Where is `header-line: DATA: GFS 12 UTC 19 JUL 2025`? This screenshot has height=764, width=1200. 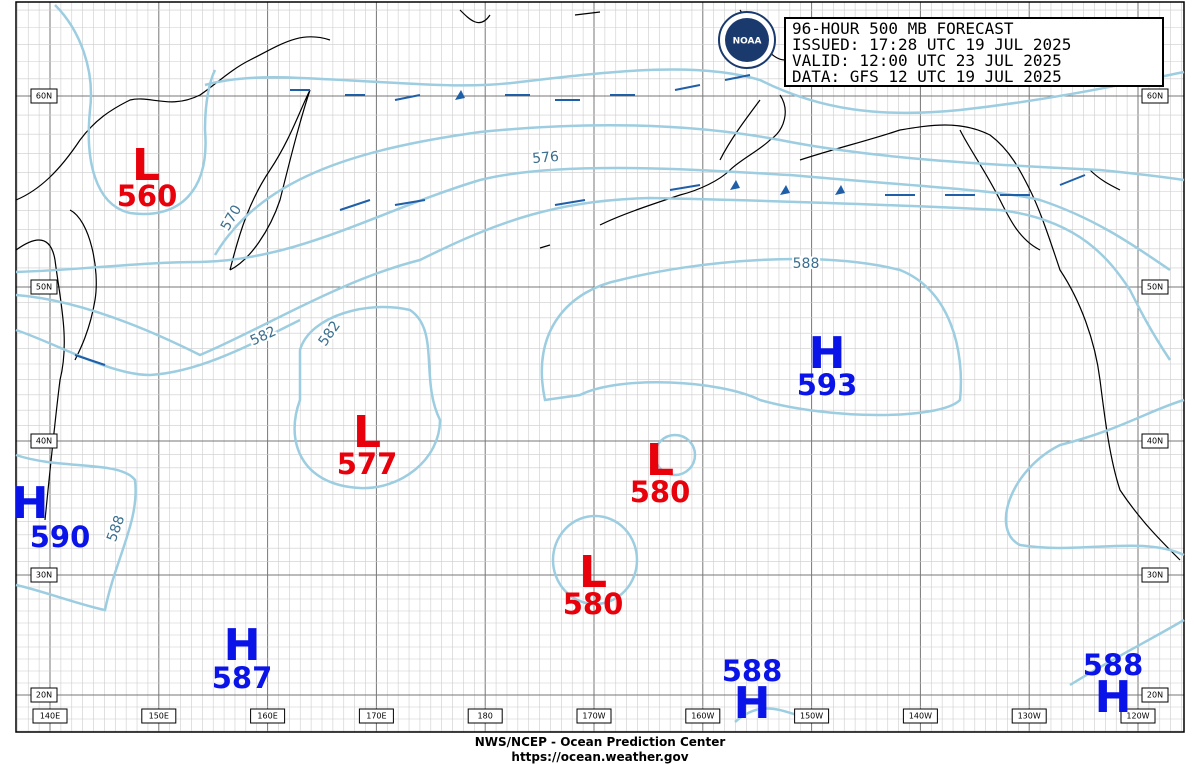
header-line: DATA: GFS 12 UTC 19 JUL 2025 is located at coordinates (927, 76).